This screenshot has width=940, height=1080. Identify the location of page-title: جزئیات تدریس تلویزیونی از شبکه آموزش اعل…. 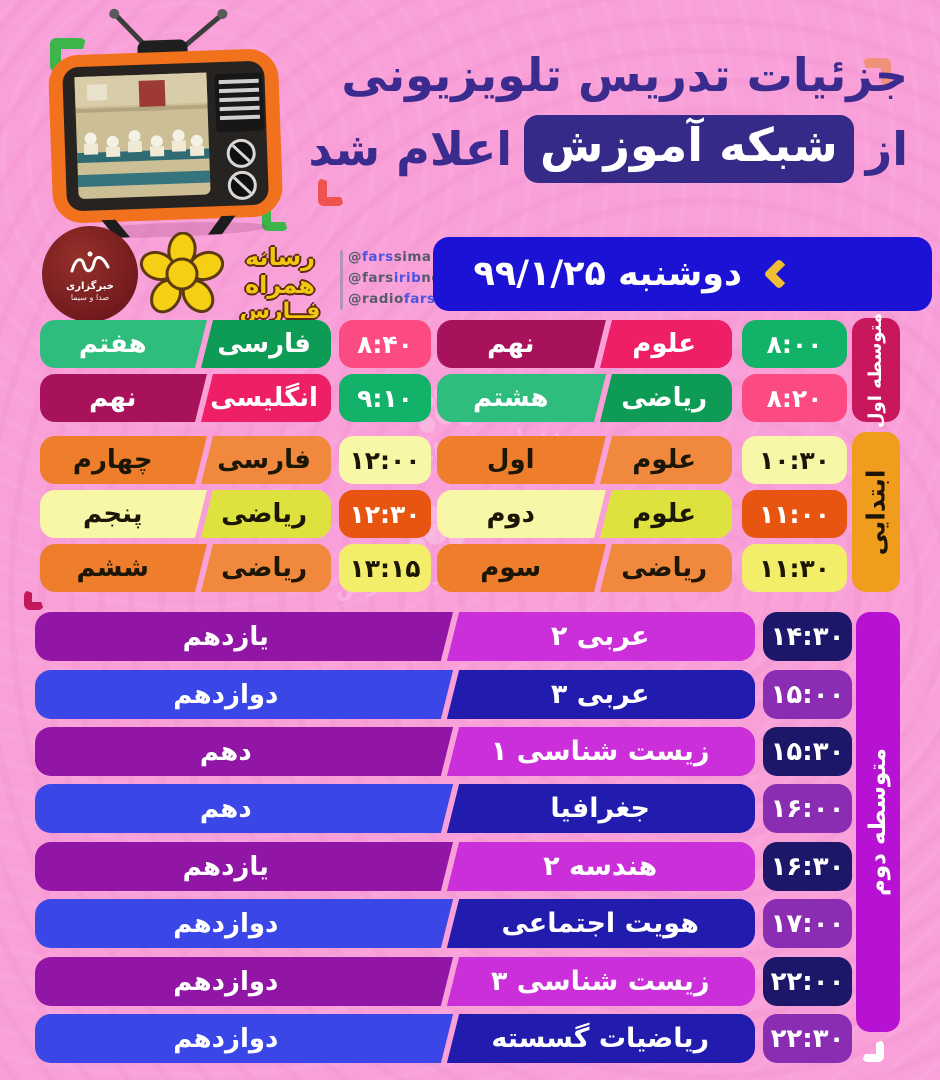
(608, 111).